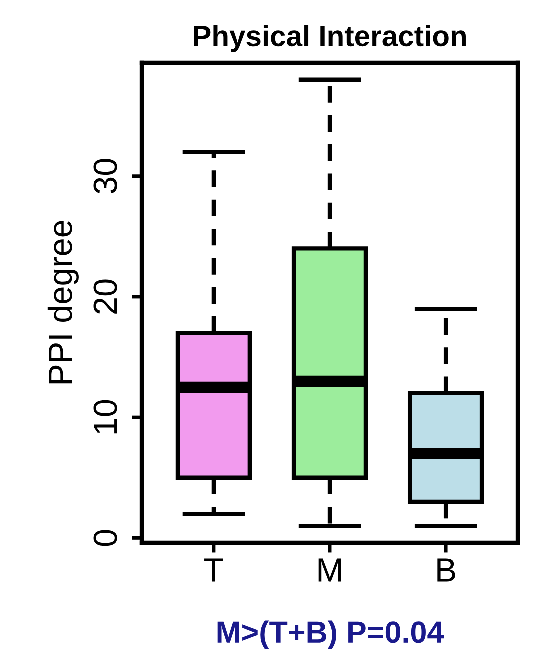  I want to click on text: M>(T+B) P=0.04, so click(331, 635).